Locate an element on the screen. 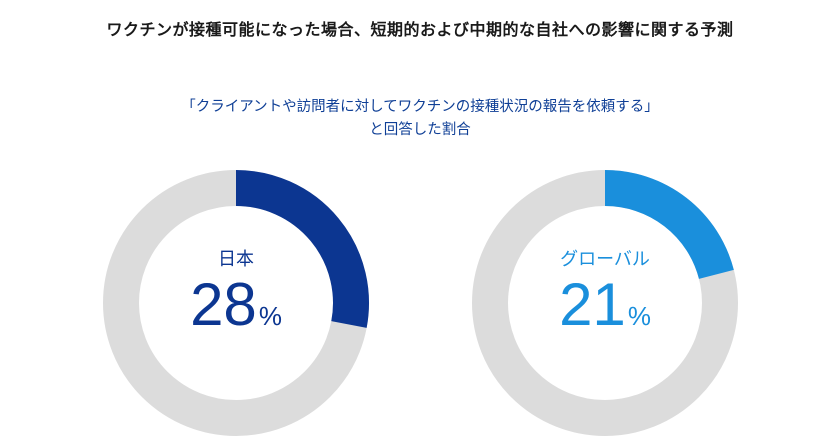 This screenshot has width=840, height=440. page-title: ワクチンが接種可能になった場合、短期的および中期的な自社への影響に関する予測 is located at coordinates (420, 29).